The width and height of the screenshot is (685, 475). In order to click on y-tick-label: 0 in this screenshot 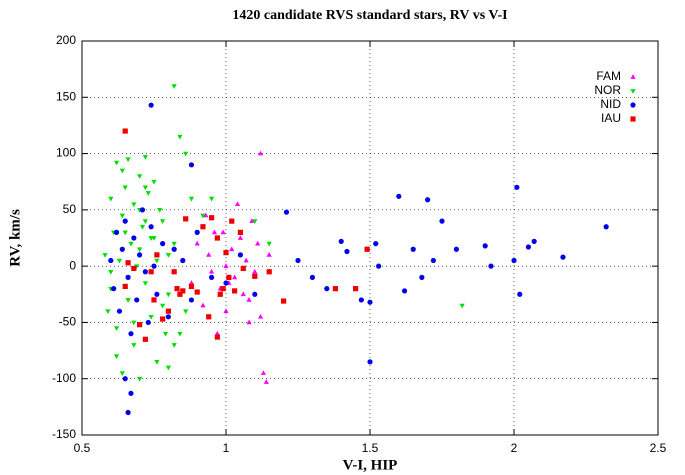, I will do `click(72, 265)`.